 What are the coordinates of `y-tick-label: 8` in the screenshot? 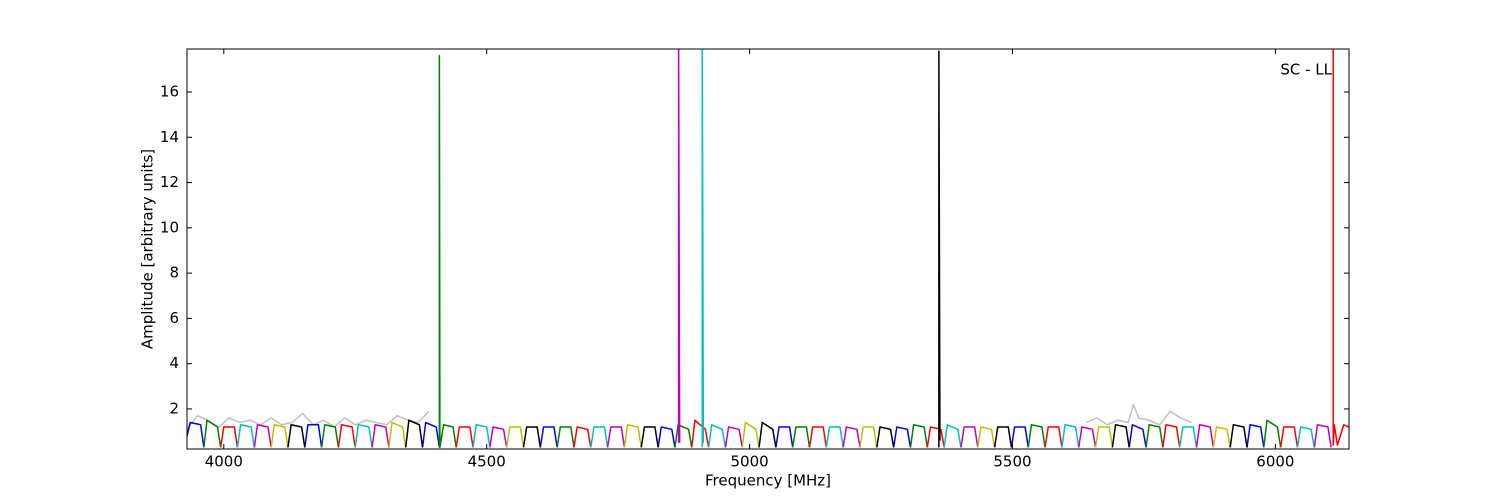 It's located at (174, 273).